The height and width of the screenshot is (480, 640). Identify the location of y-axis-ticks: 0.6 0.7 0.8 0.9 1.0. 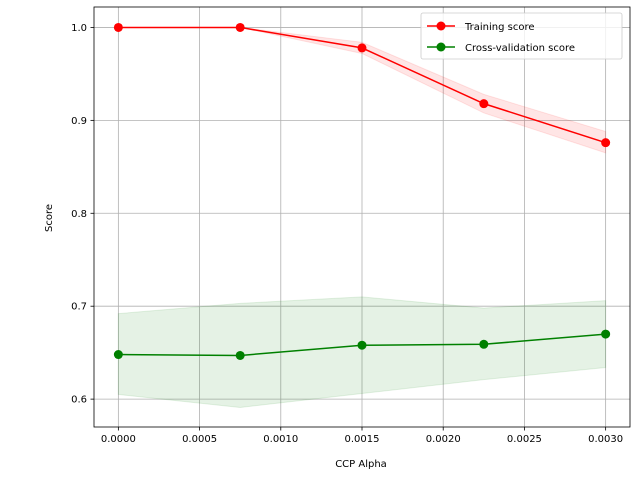
(82, 214).